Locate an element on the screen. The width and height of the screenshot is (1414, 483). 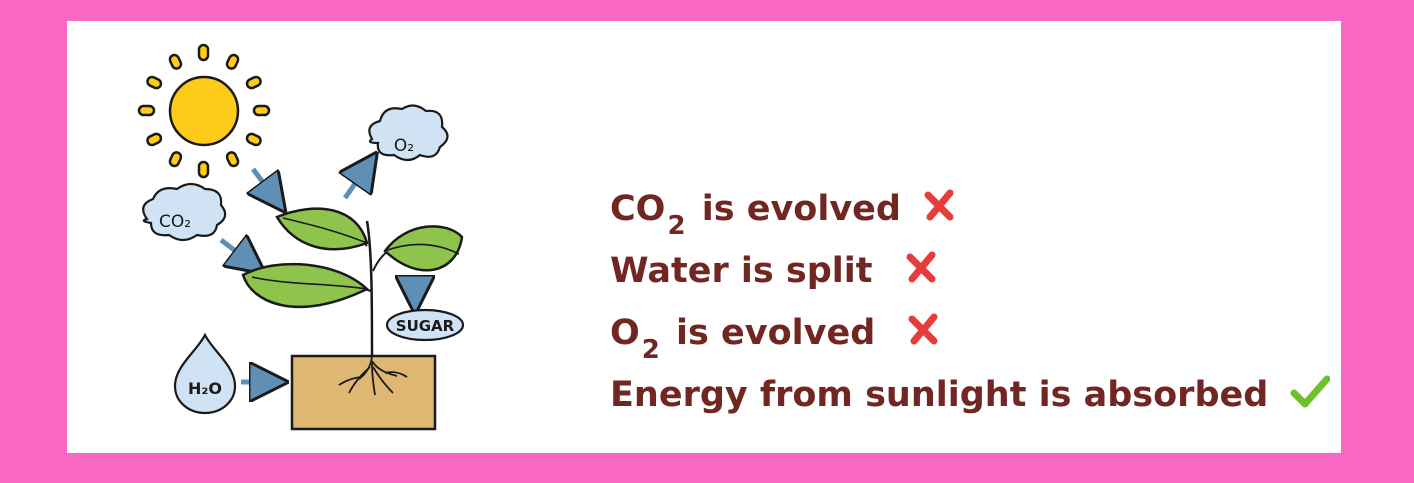
sugar-label: SUGAR is located at coordinates (425, 326).